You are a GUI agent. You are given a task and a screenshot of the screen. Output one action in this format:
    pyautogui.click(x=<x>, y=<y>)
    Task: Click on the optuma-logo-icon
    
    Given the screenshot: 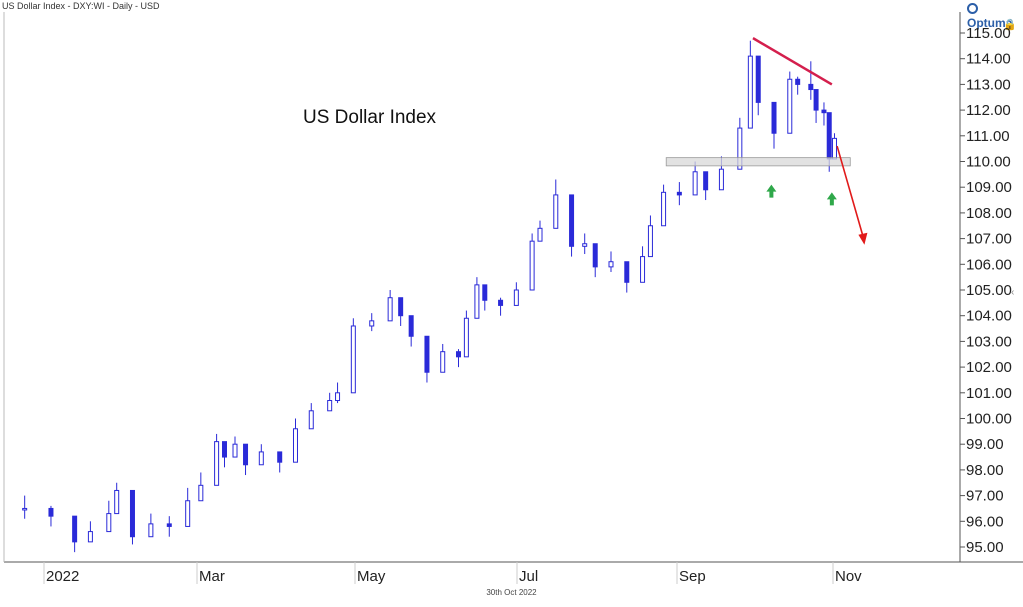 What is the action you would take?
    pyautogui.click(x=972, y=8)
    